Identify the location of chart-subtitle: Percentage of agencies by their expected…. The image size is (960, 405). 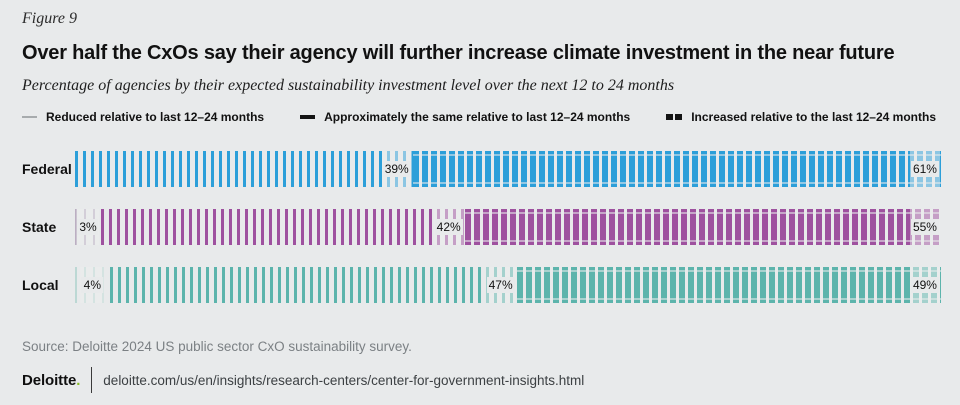
(348, 85).